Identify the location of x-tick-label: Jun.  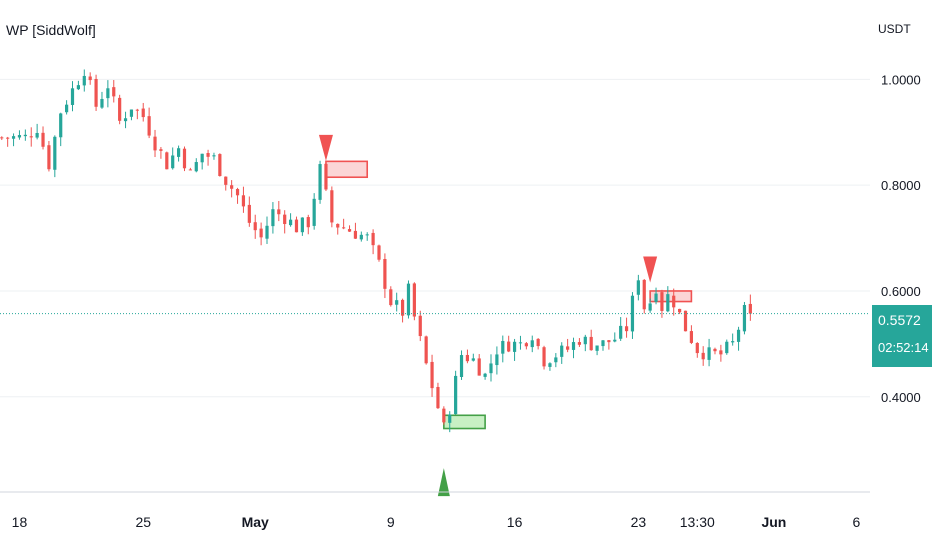
(773, 522).